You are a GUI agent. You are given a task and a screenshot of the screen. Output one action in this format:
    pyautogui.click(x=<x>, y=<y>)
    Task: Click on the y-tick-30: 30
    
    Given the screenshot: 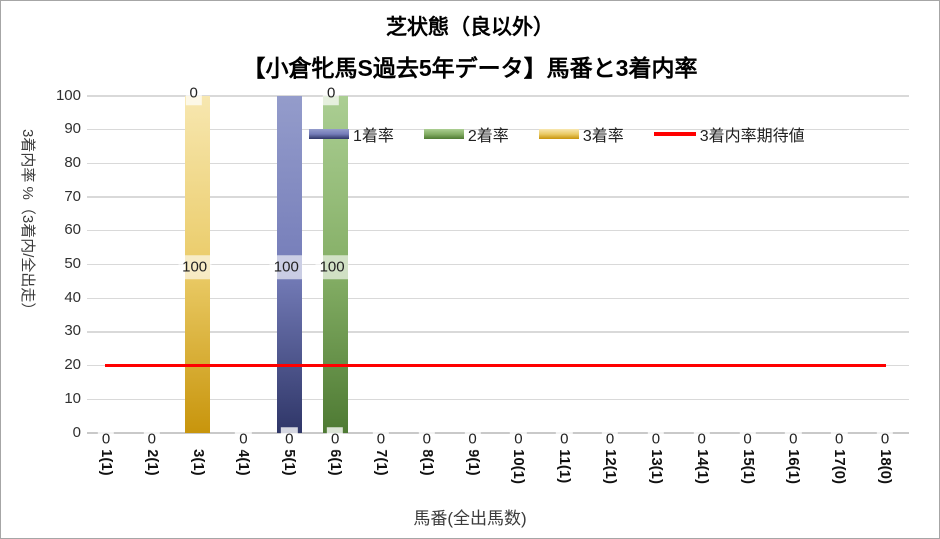 What is the action you would take?
    pyautogui.click(x=72, y=331)
    